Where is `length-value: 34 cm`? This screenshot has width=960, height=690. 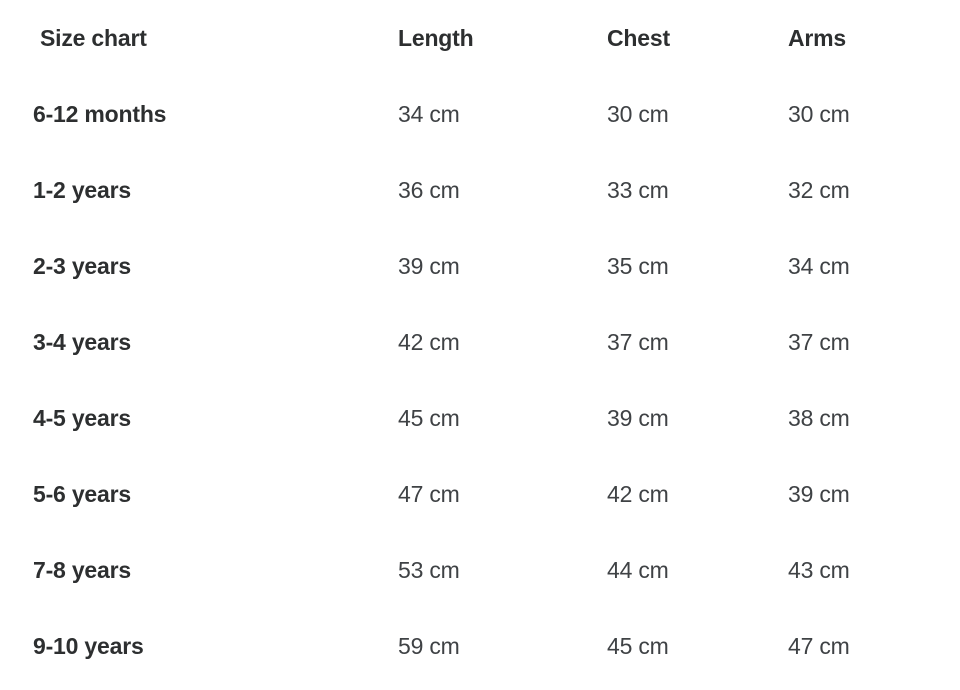 length-value: 34 cm is located at coordinates (429, 113).